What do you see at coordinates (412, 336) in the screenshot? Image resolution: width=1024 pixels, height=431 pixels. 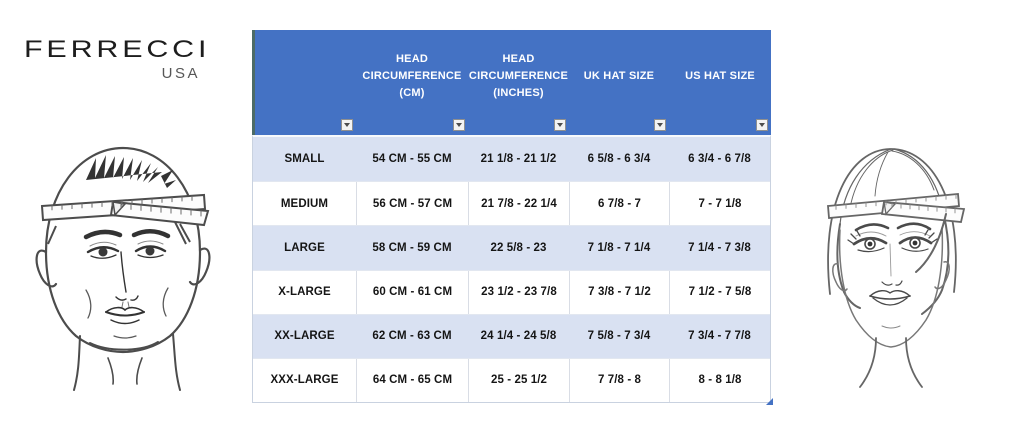 I see `cm-cell: 62 CM - 63 CM` at bounding box center [412, 336].